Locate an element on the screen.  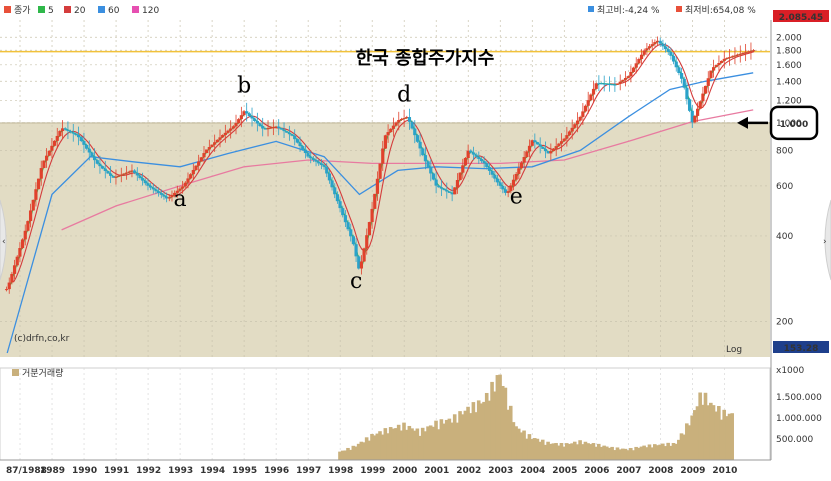
x-tick-label: 2005 is located at coordinates (564, 471).